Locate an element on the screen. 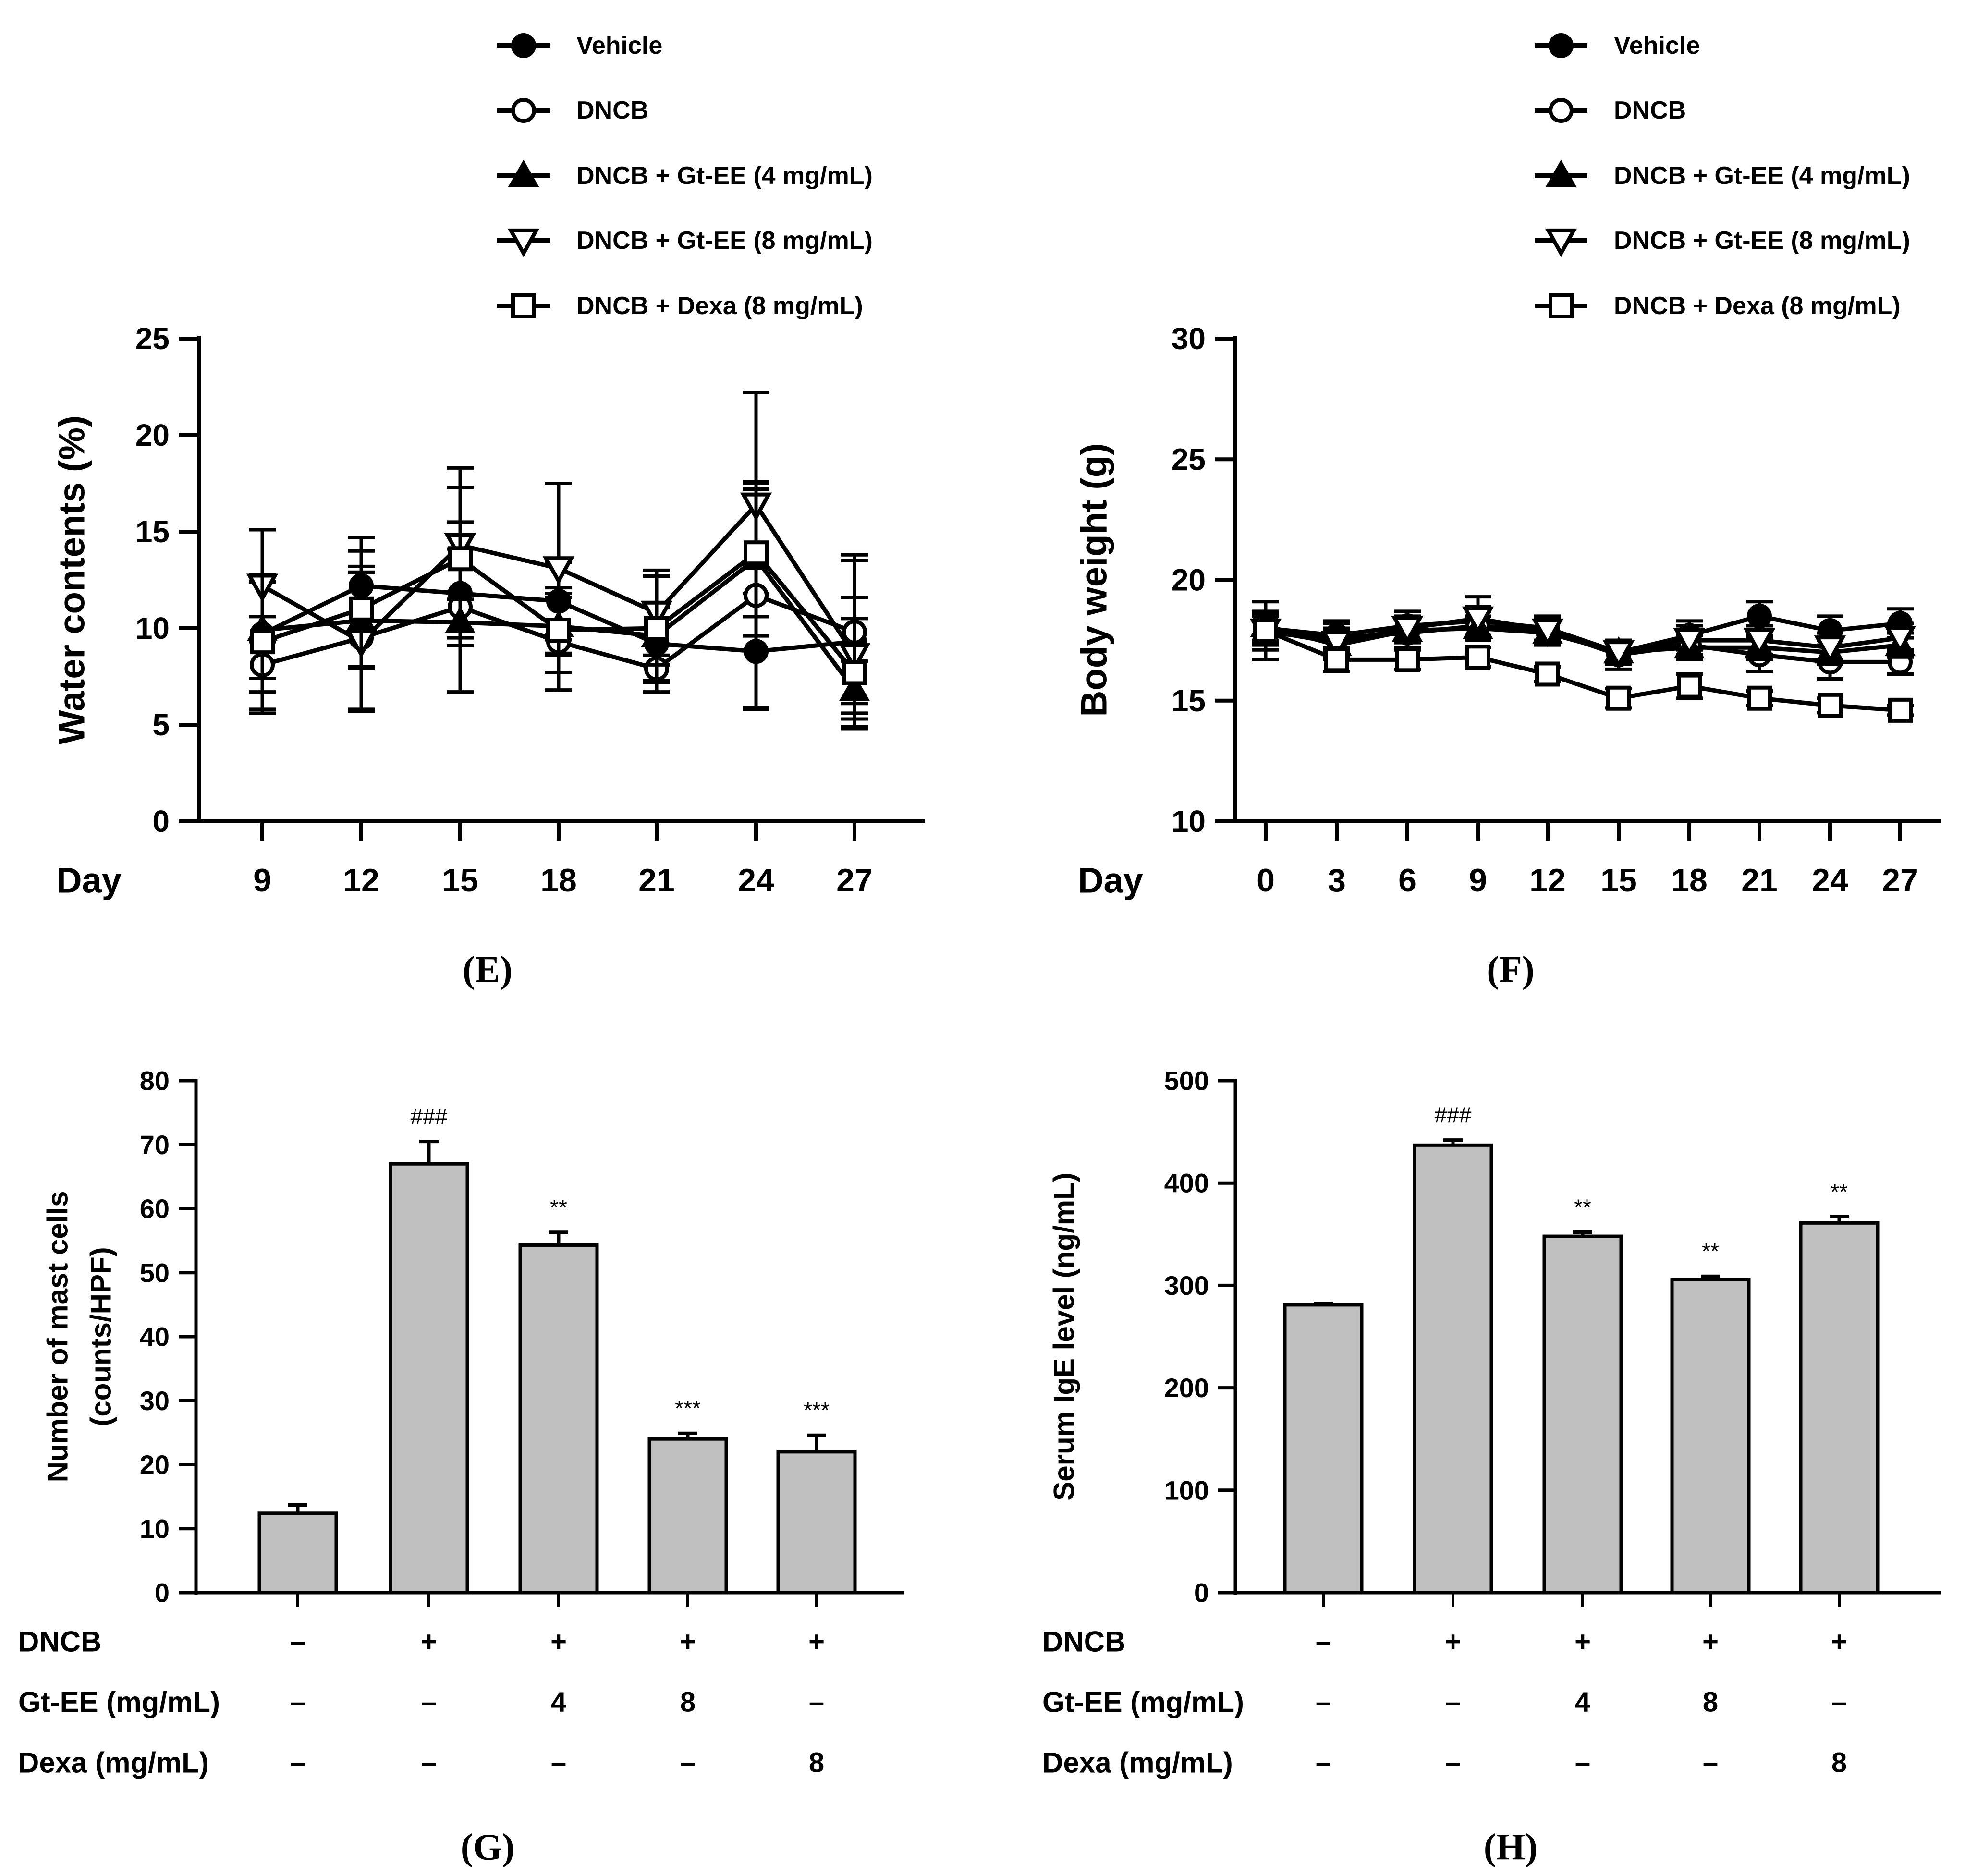 The width and height of the screenshot is (1965, 1876). x-tick-label: 3 is located at coordinates (1337, 880).